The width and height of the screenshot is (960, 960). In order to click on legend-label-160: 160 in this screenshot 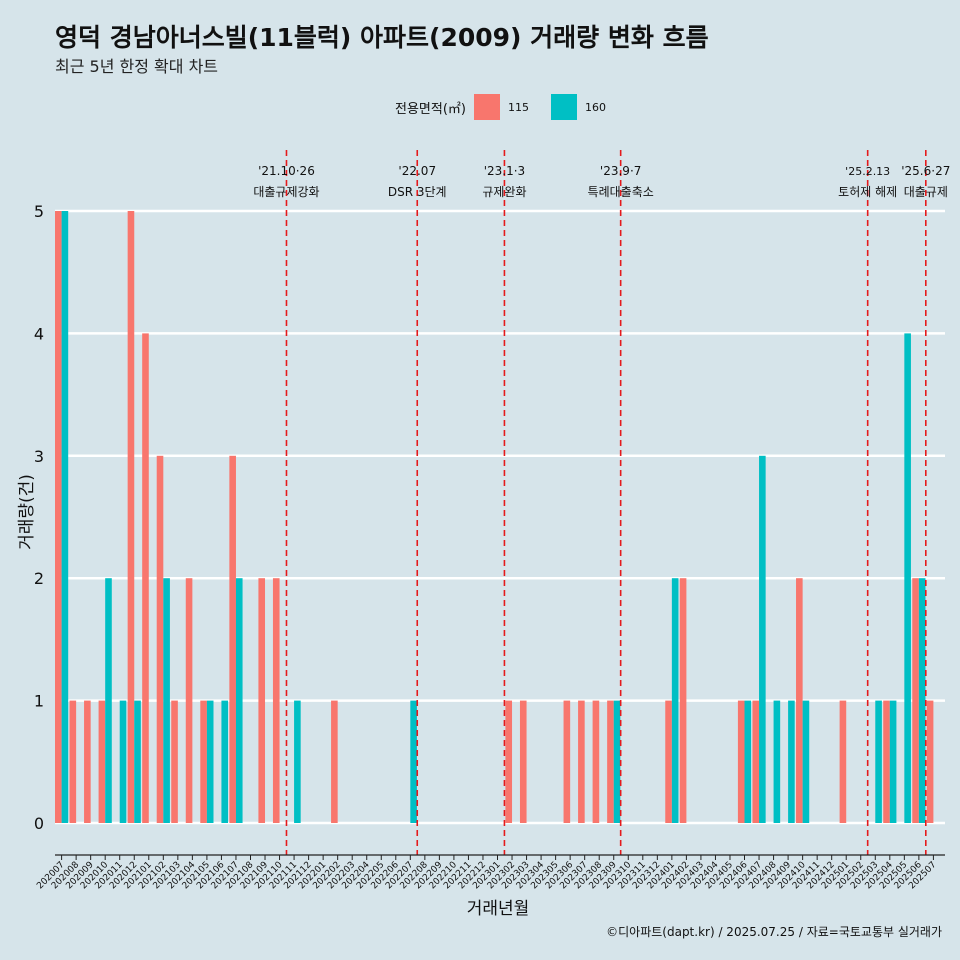, I will do `click(595, 107)`.